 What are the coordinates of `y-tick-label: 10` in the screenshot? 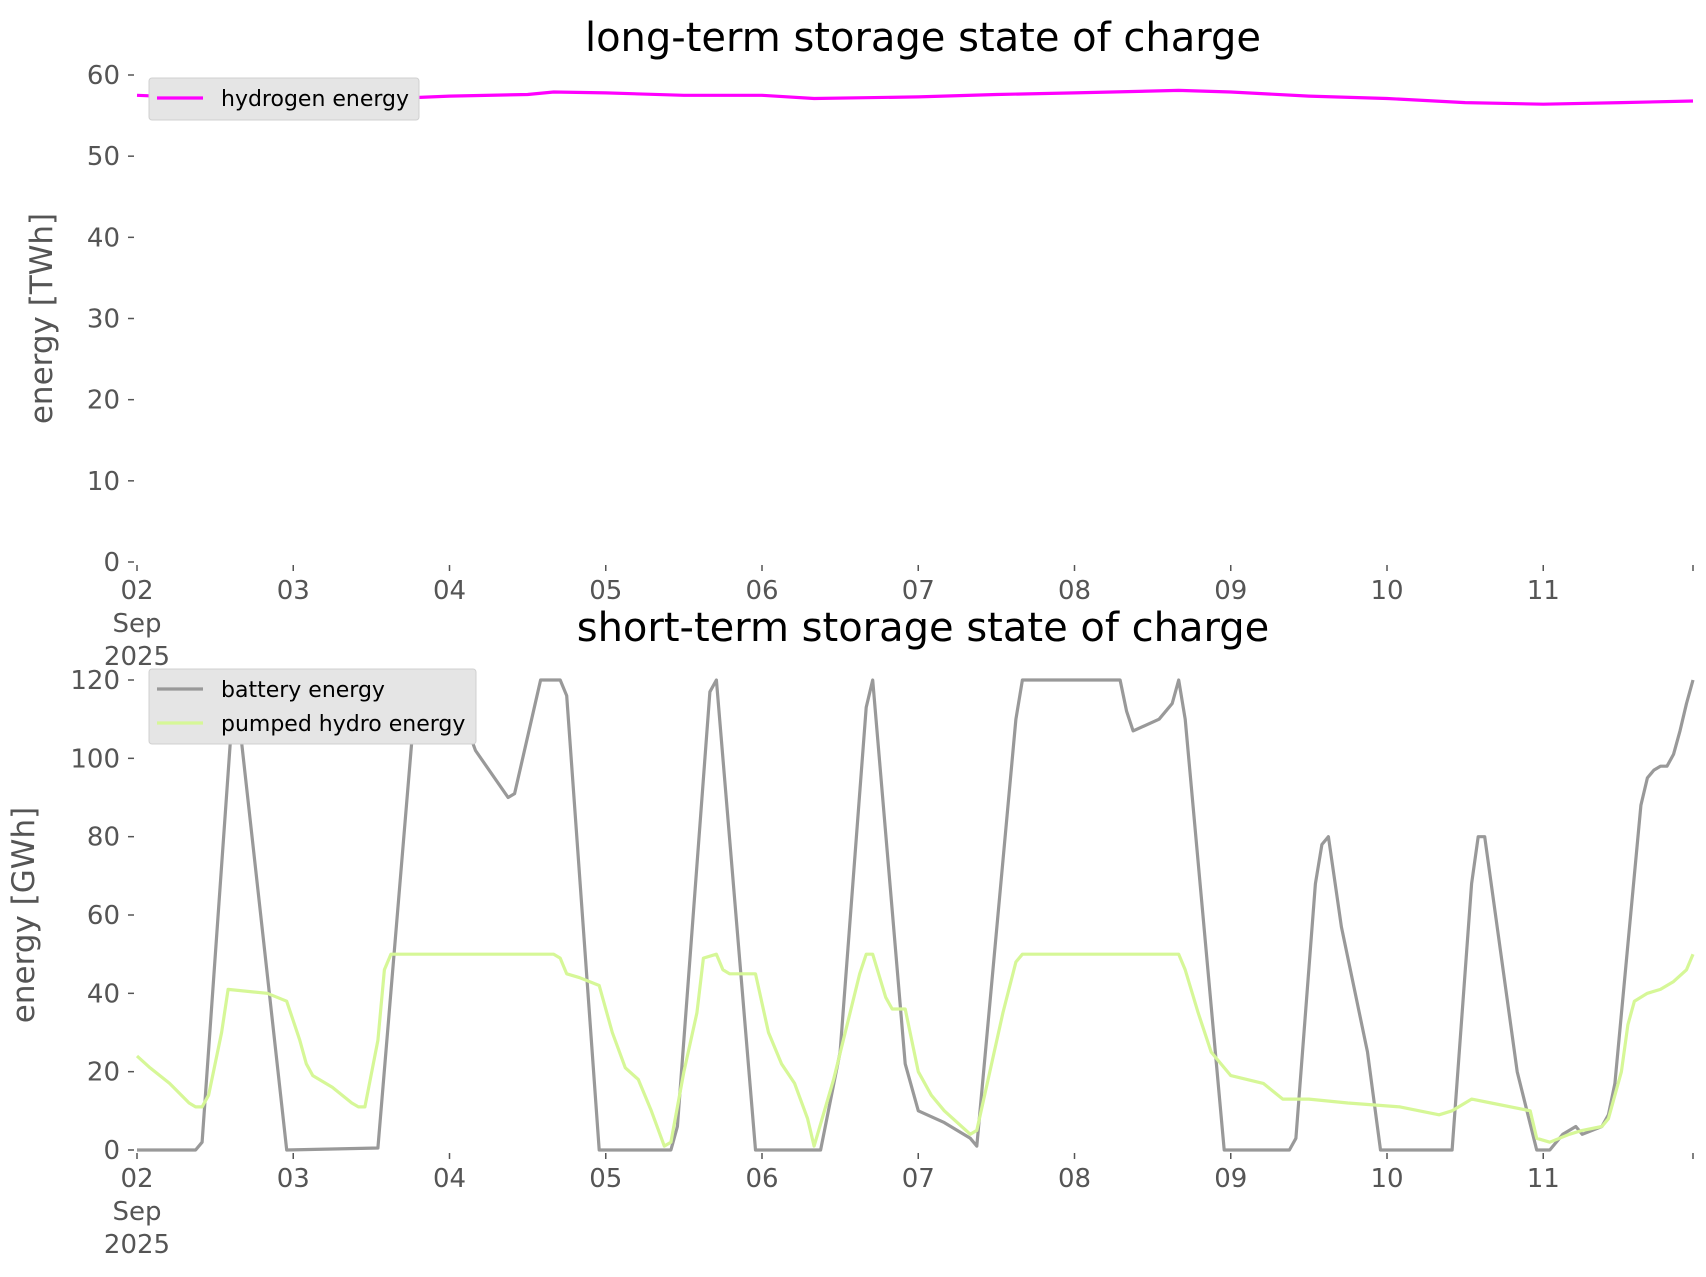 It's located at (103, 482).